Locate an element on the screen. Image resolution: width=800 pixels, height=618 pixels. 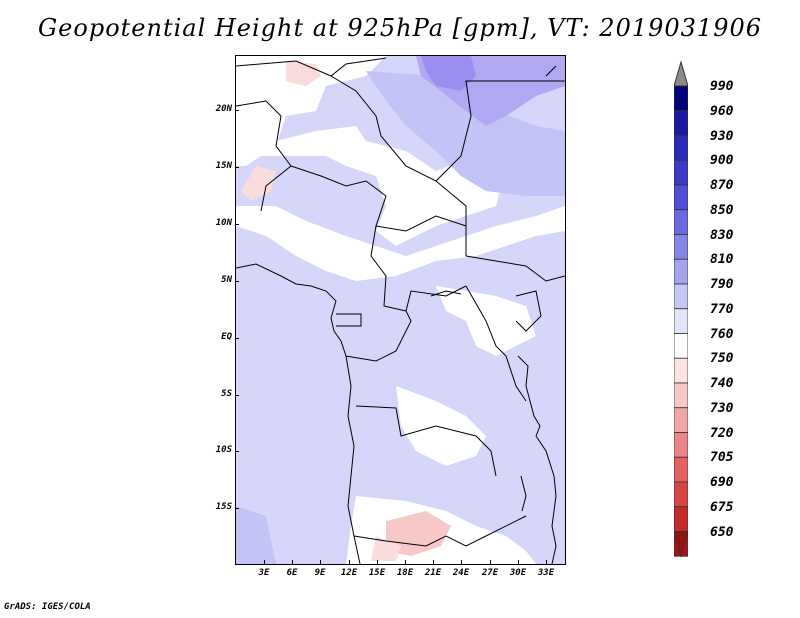
colorbar-boxes is located at coordinates (681, 321).